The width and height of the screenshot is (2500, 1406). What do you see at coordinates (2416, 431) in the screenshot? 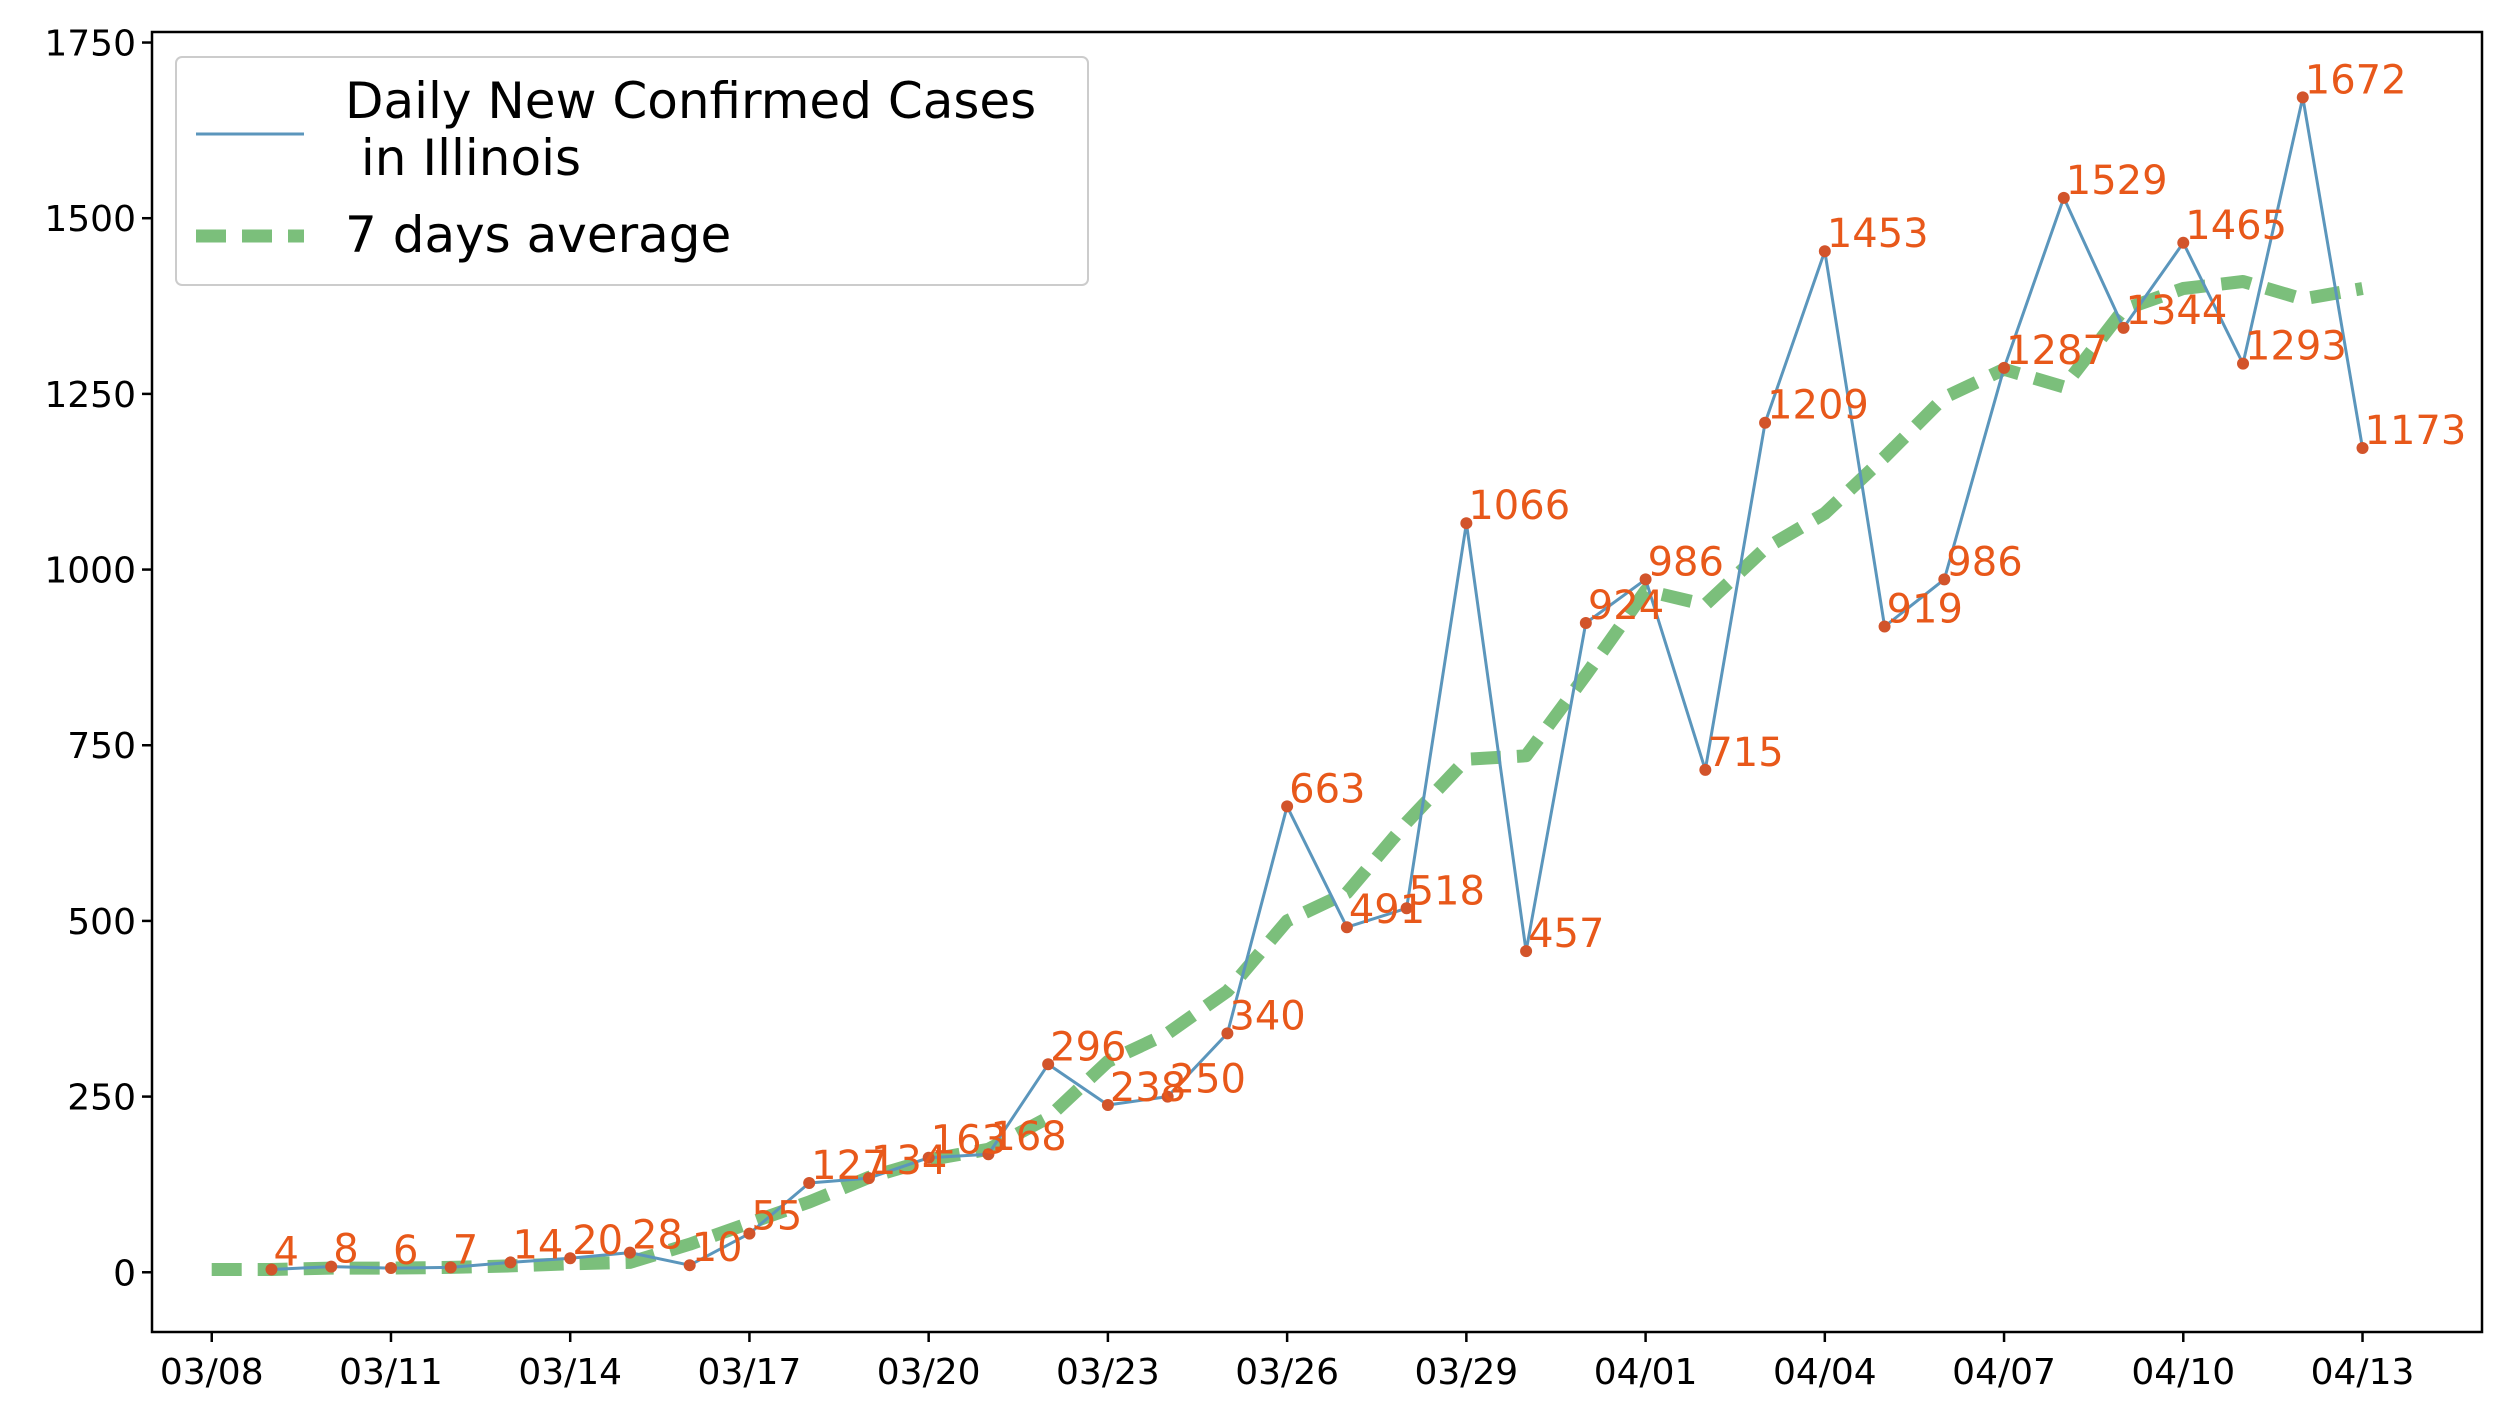
I see `data-label: 1173` at bounding box center [2416, 431].